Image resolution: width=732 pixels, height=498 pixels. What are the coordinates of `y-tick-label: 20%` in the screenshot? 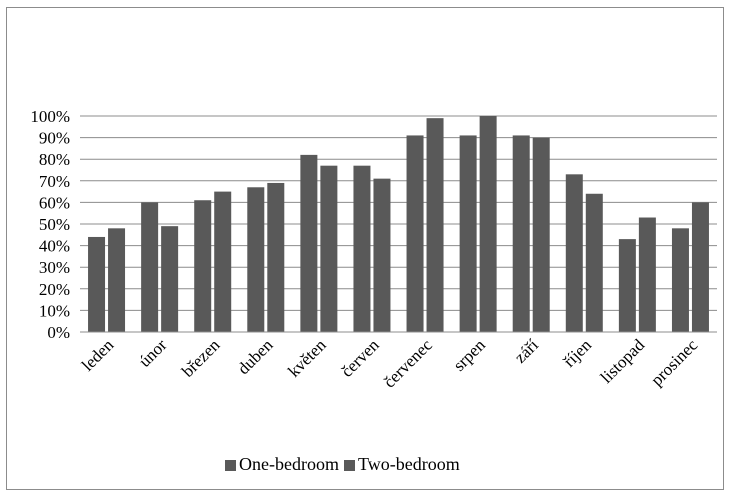 It's located at (54, 289).